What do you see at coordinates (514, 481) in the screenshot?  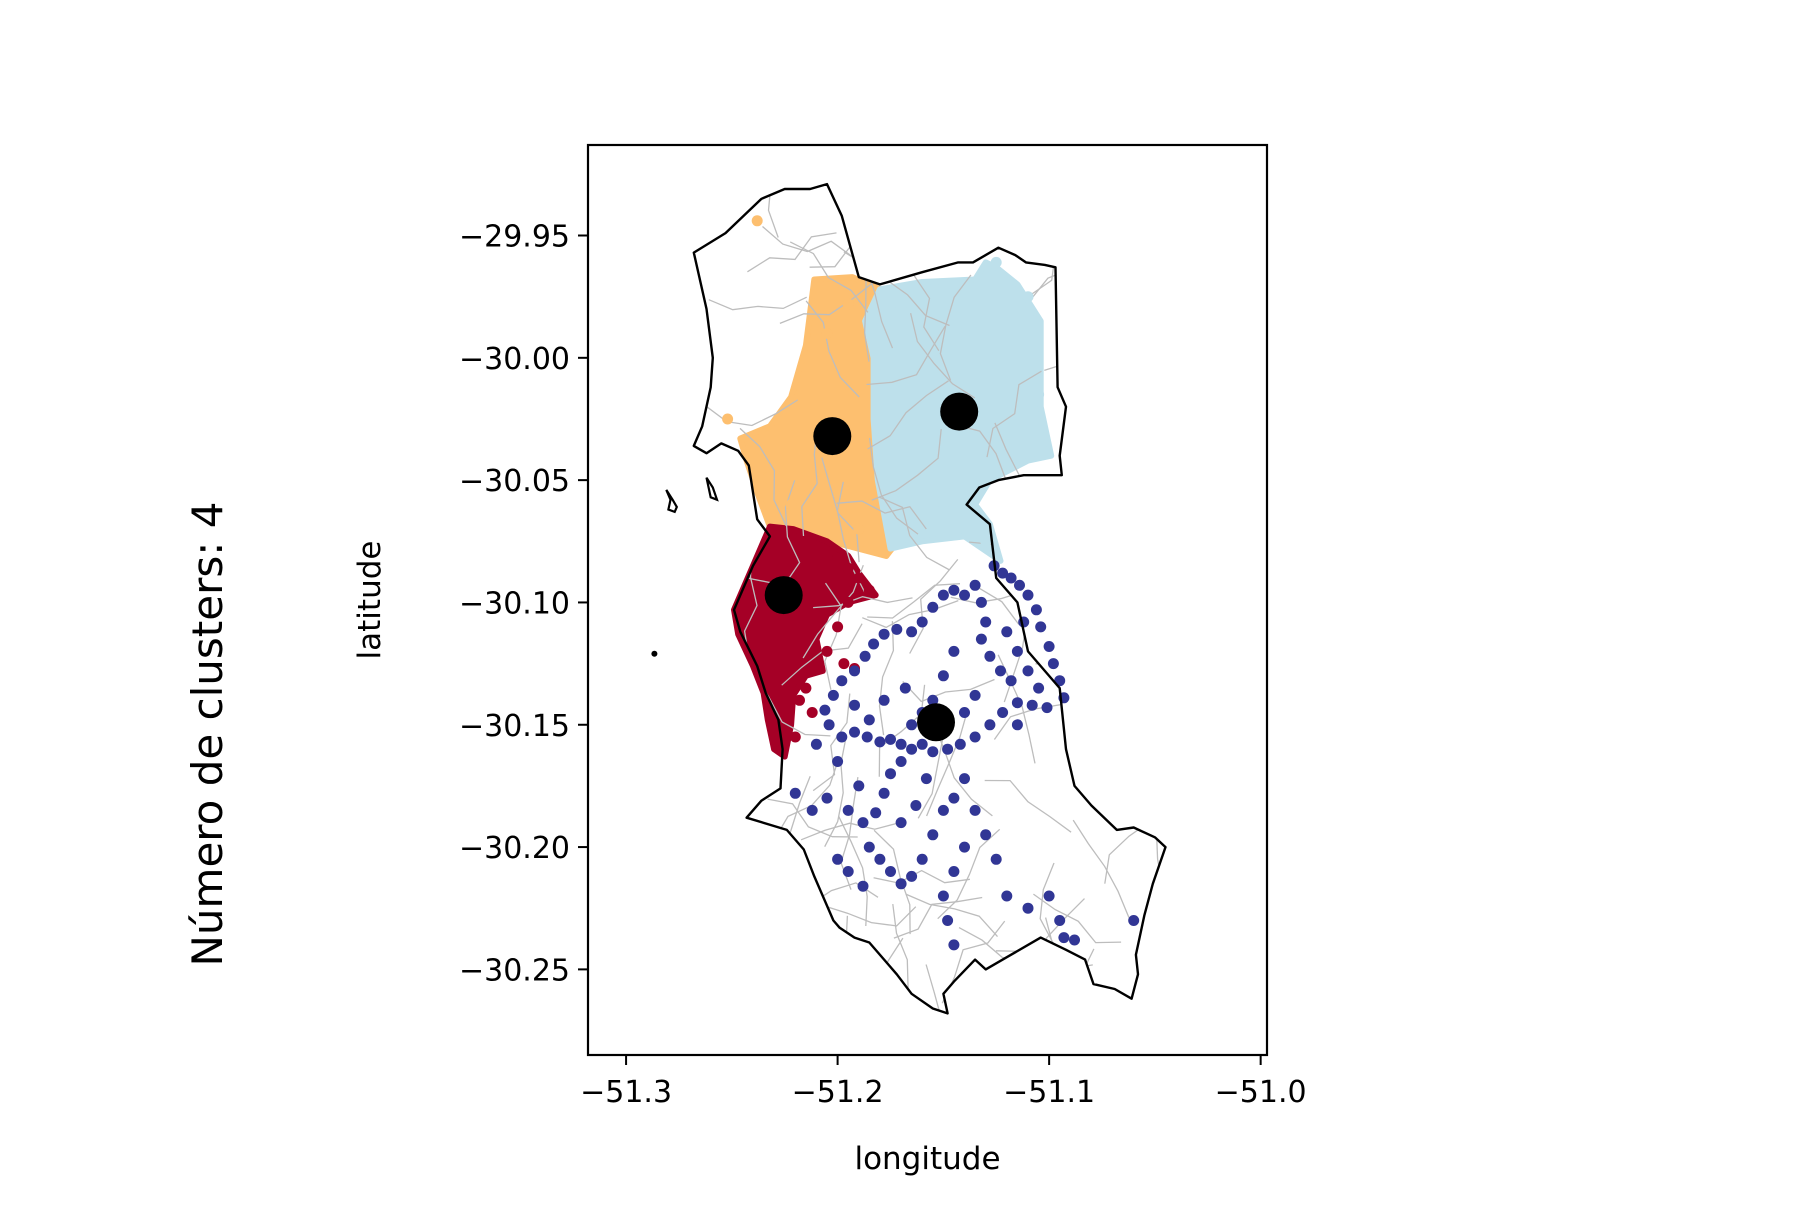 I see `y-tick-label: −30.05` at bounding box center [514, 481].